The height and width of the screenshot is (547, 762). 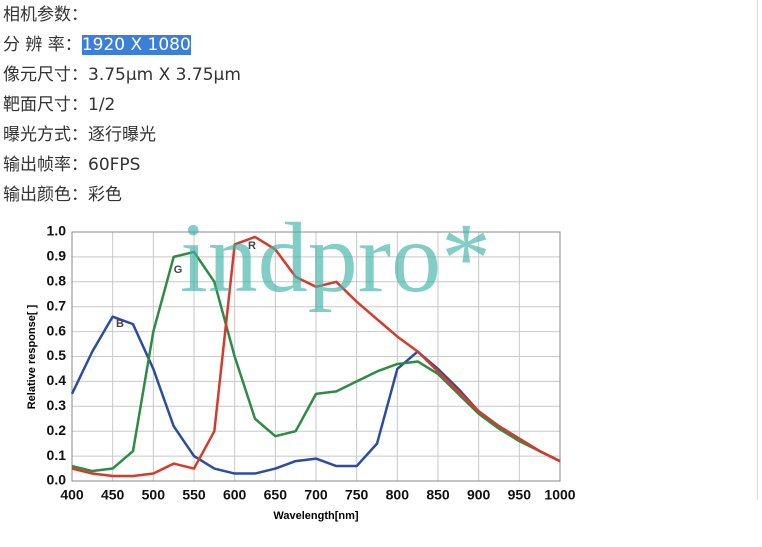 What do you see at coordinates (276, 495) in the screenshot?
I see `x-tick-label: 650` at bounding box center [276, 495].